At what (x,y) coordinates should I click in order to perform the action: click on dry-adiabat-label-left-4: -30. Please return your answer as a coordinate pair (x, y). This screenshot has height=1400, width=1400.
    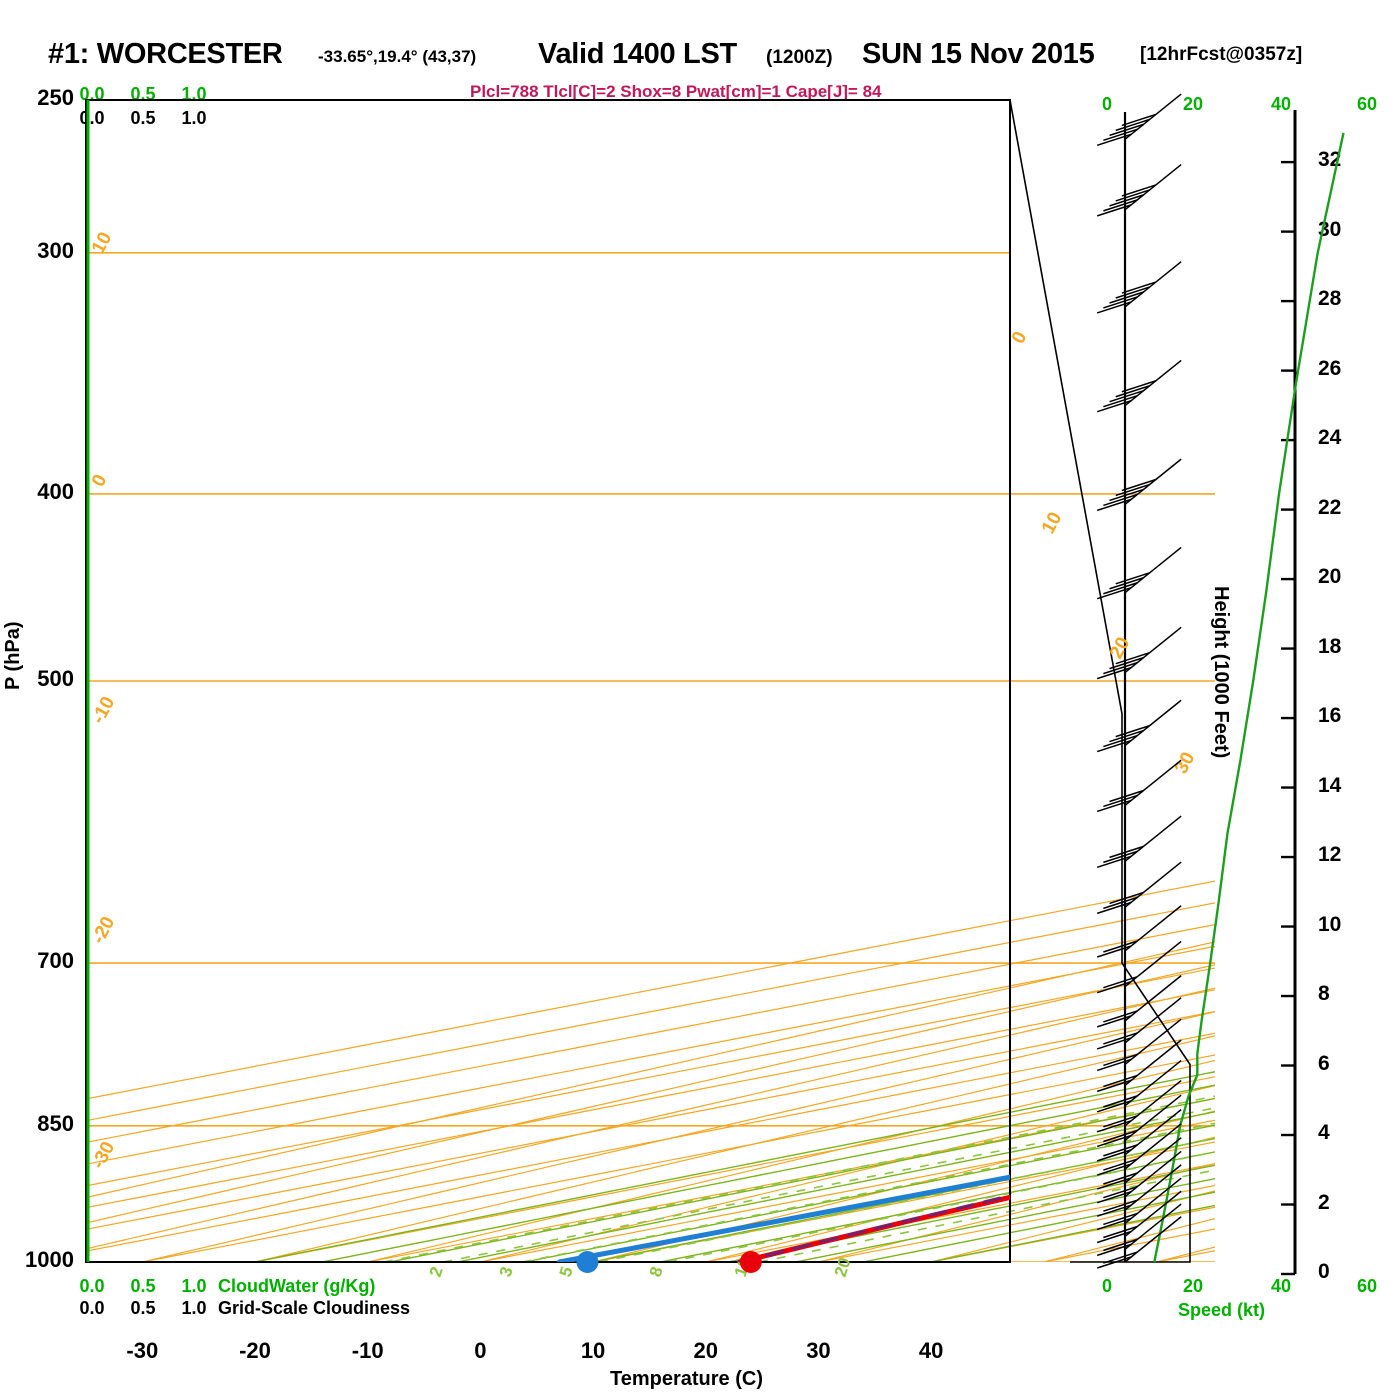
    Looking at the image, I should click on (103, 1155).